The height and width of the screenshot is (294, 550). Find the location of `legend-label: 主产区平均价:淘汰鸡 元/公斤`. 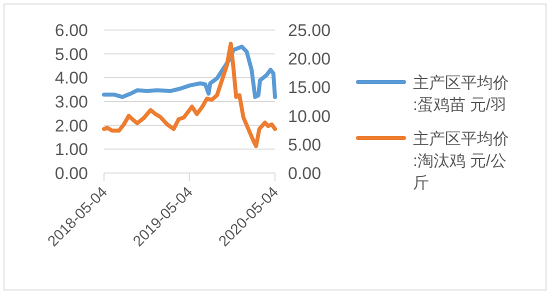

legend-label: 主产区平均价:淘汰鸡 元/公斤 is located at coordinates (461, 161).